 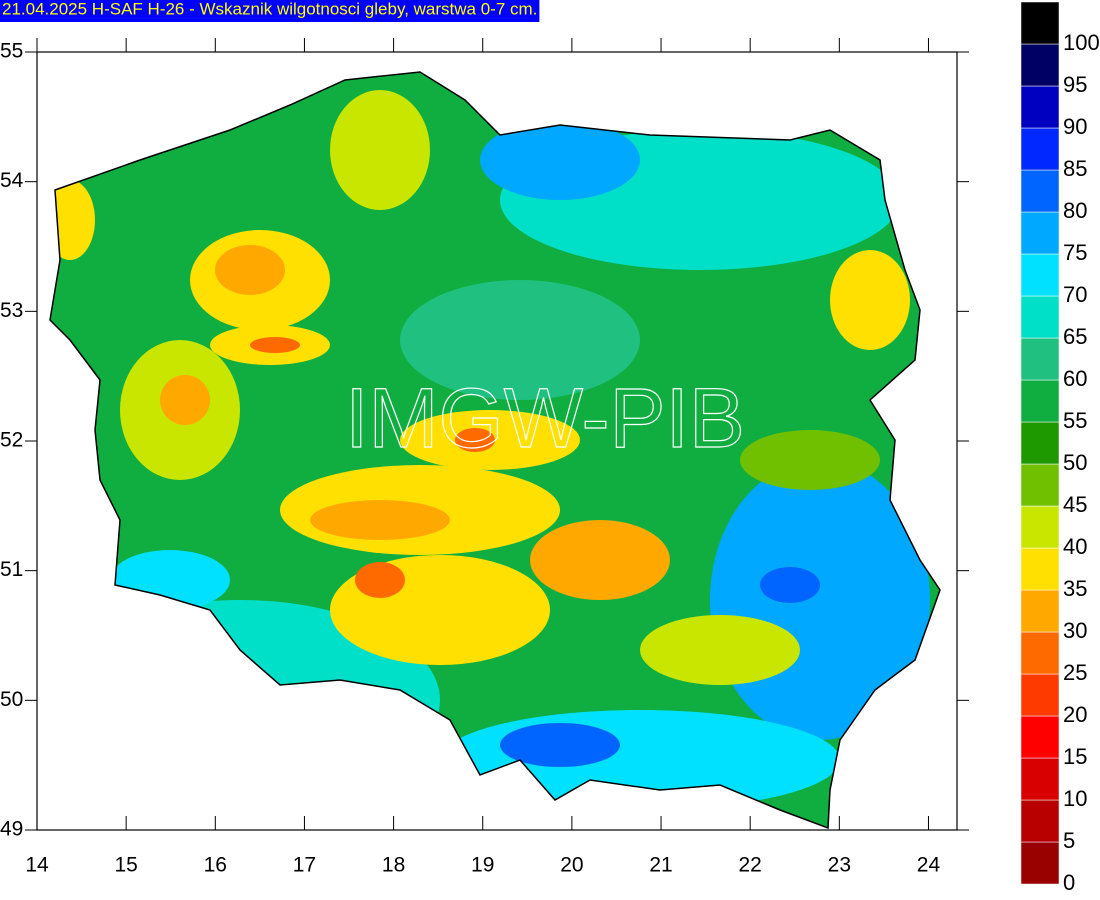 What do you see at coordinates (215, 865) in the screenshot?
I see `x-tick-label: 16` at bounding box center [215, 865].